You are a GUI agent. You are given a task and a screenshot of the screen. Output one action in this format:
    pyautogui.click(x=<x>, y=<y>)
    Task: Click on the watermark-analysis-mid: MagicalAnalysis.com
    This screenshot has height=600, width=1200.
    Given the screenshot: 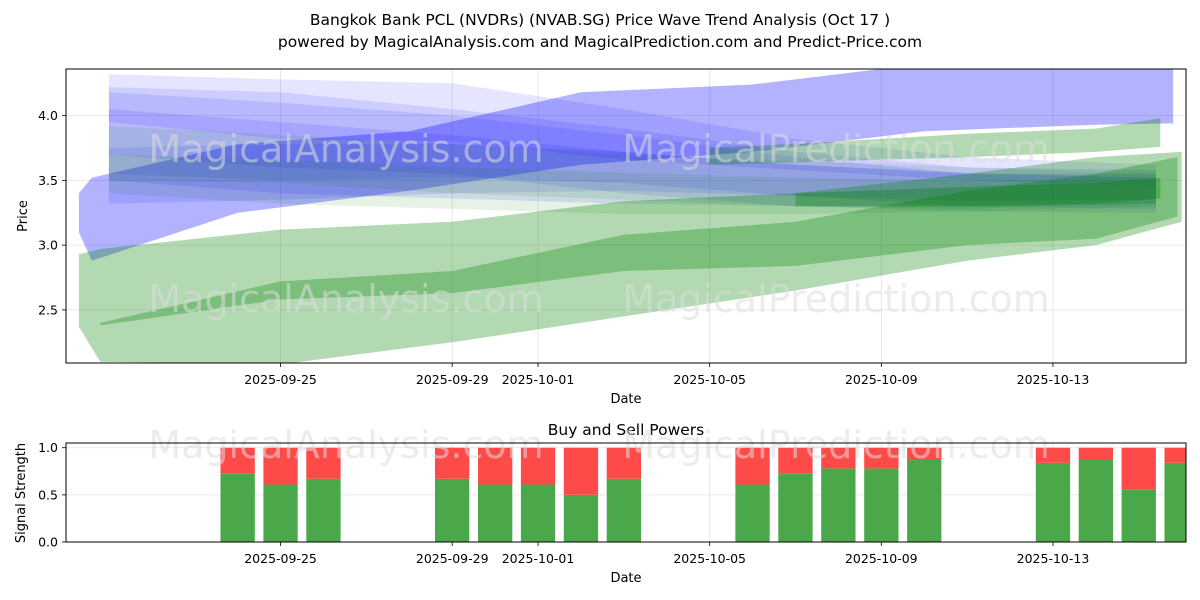 What is the action you would take?
    pyautogui.click(x=345, y=299)
    